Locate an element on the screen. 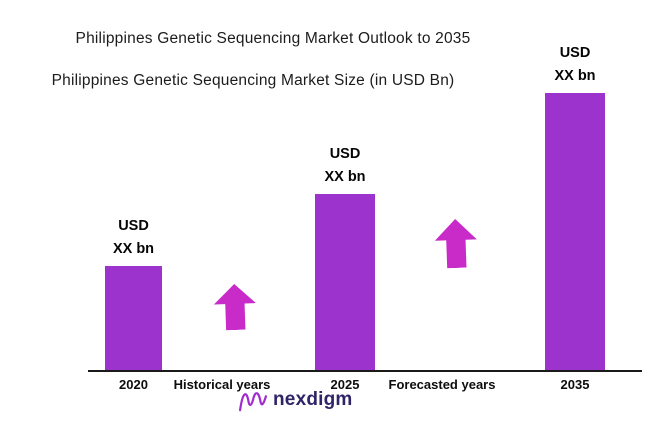  x-axis-label-2020: 2020 is located at coordinates (133, 384).